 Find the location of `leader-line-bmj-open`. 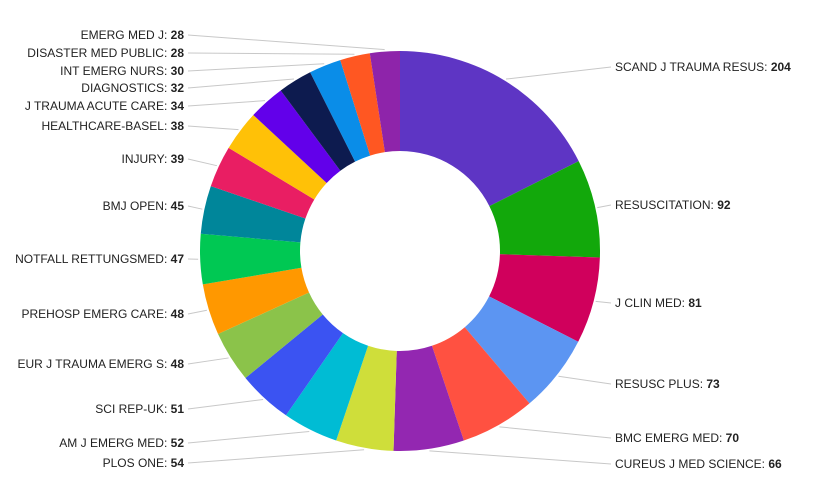

leader-line-bmj-open is located at coordinates (195, 207).